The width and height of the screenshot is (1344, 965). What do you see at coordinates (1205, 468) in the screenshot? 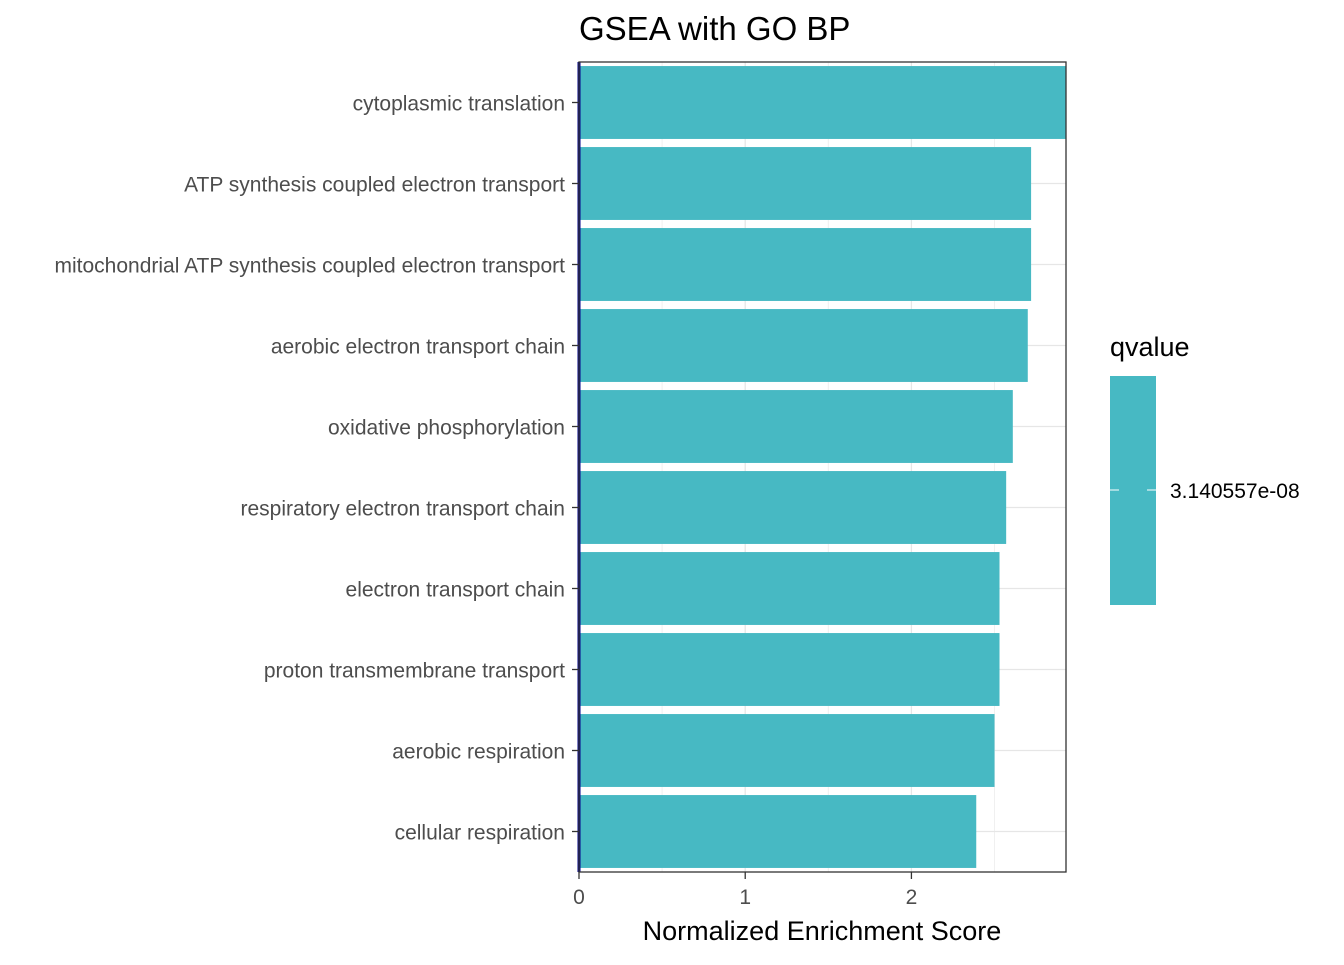
I see `legend: qvalue 3.140557e-08` at bounding box center [1205, 468].